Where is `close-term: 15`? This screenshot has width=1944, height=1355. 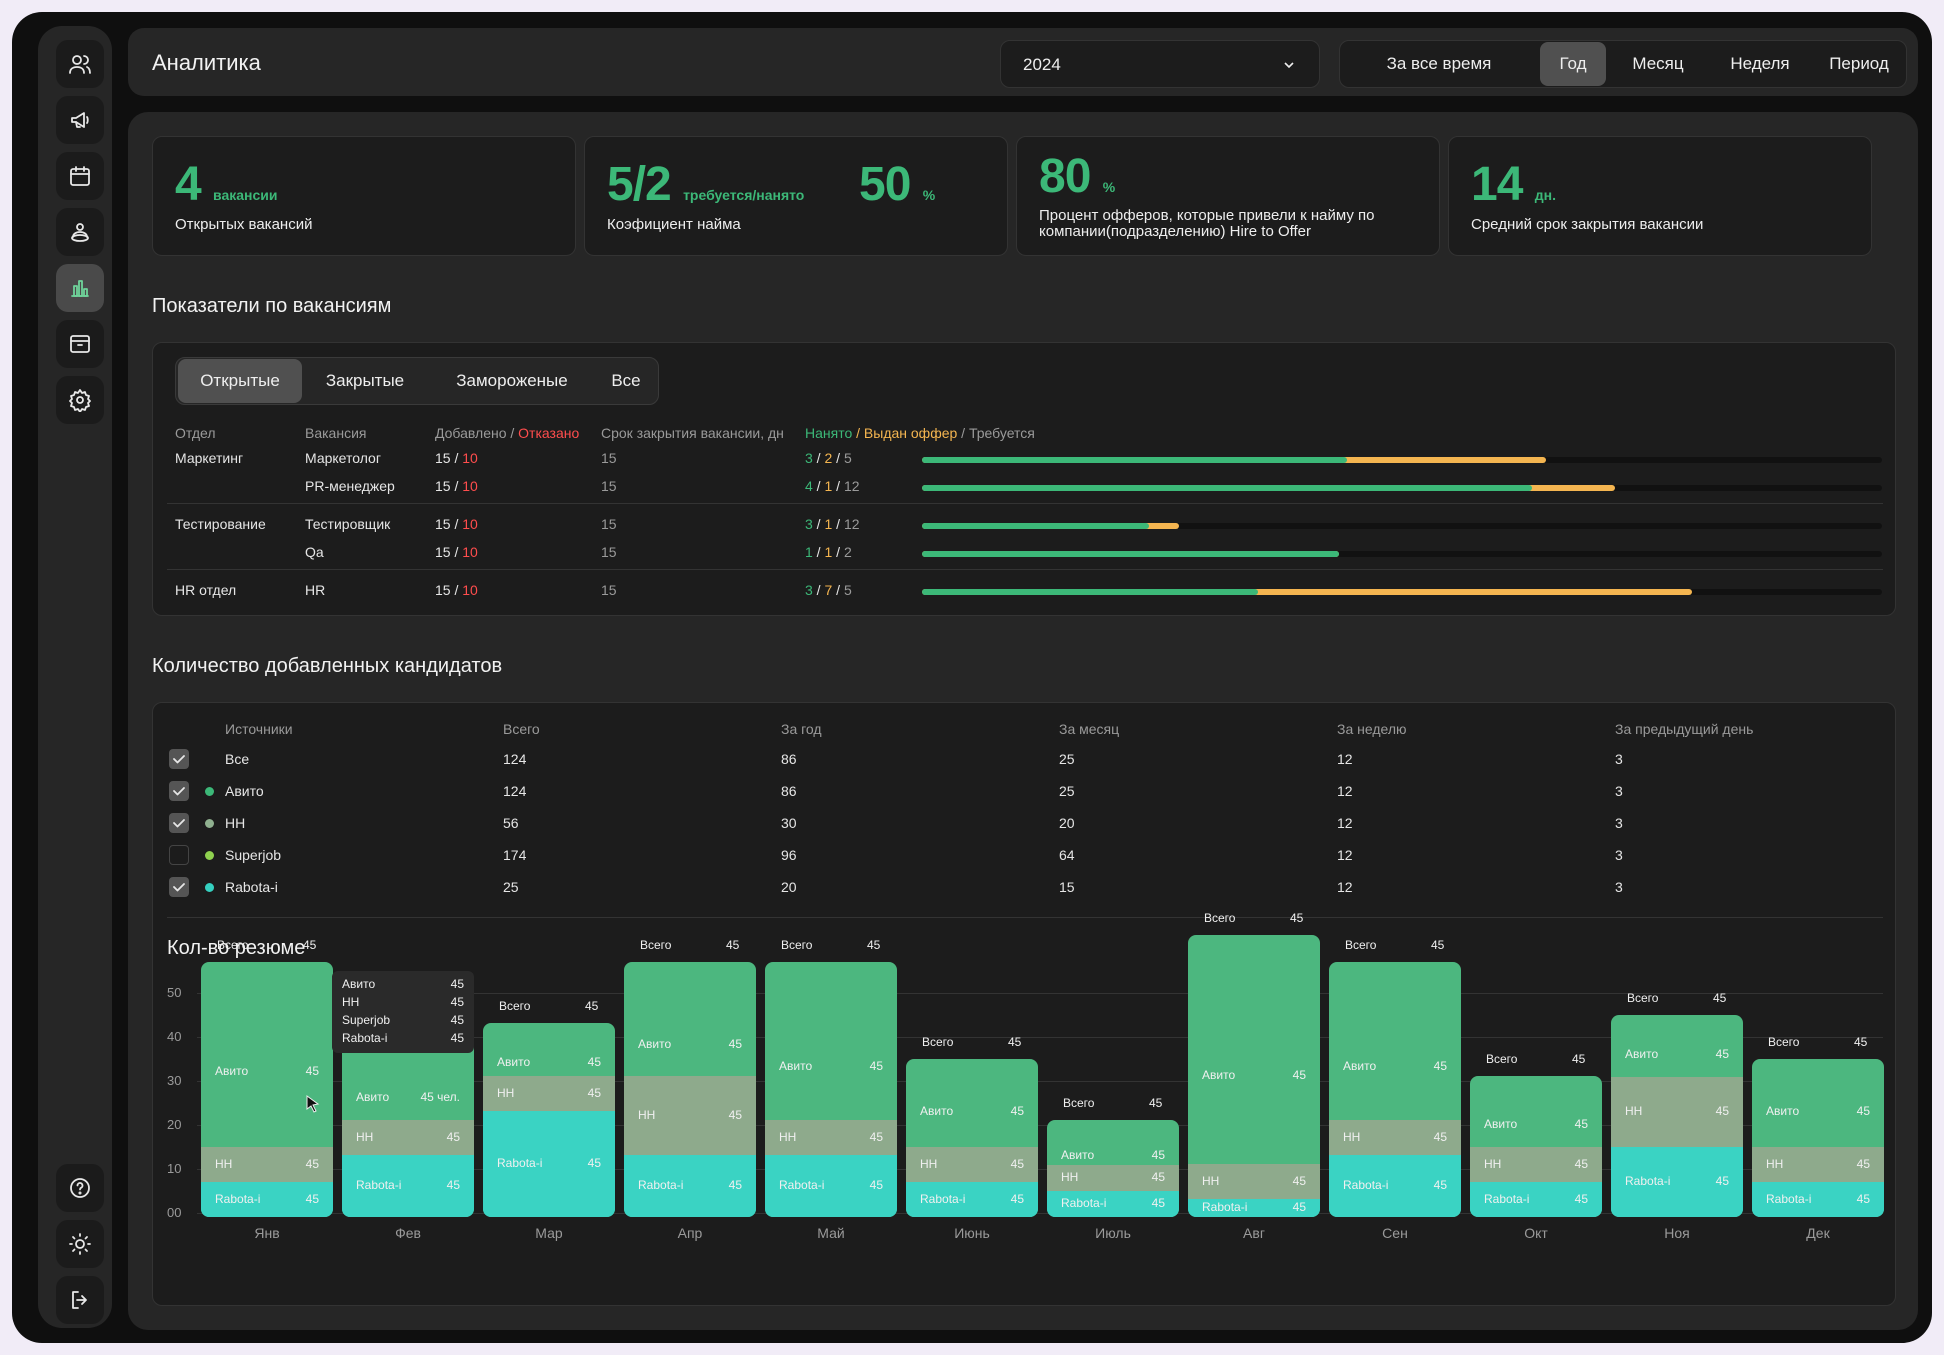
close-term: 15 is located at coordinates (609, 552).